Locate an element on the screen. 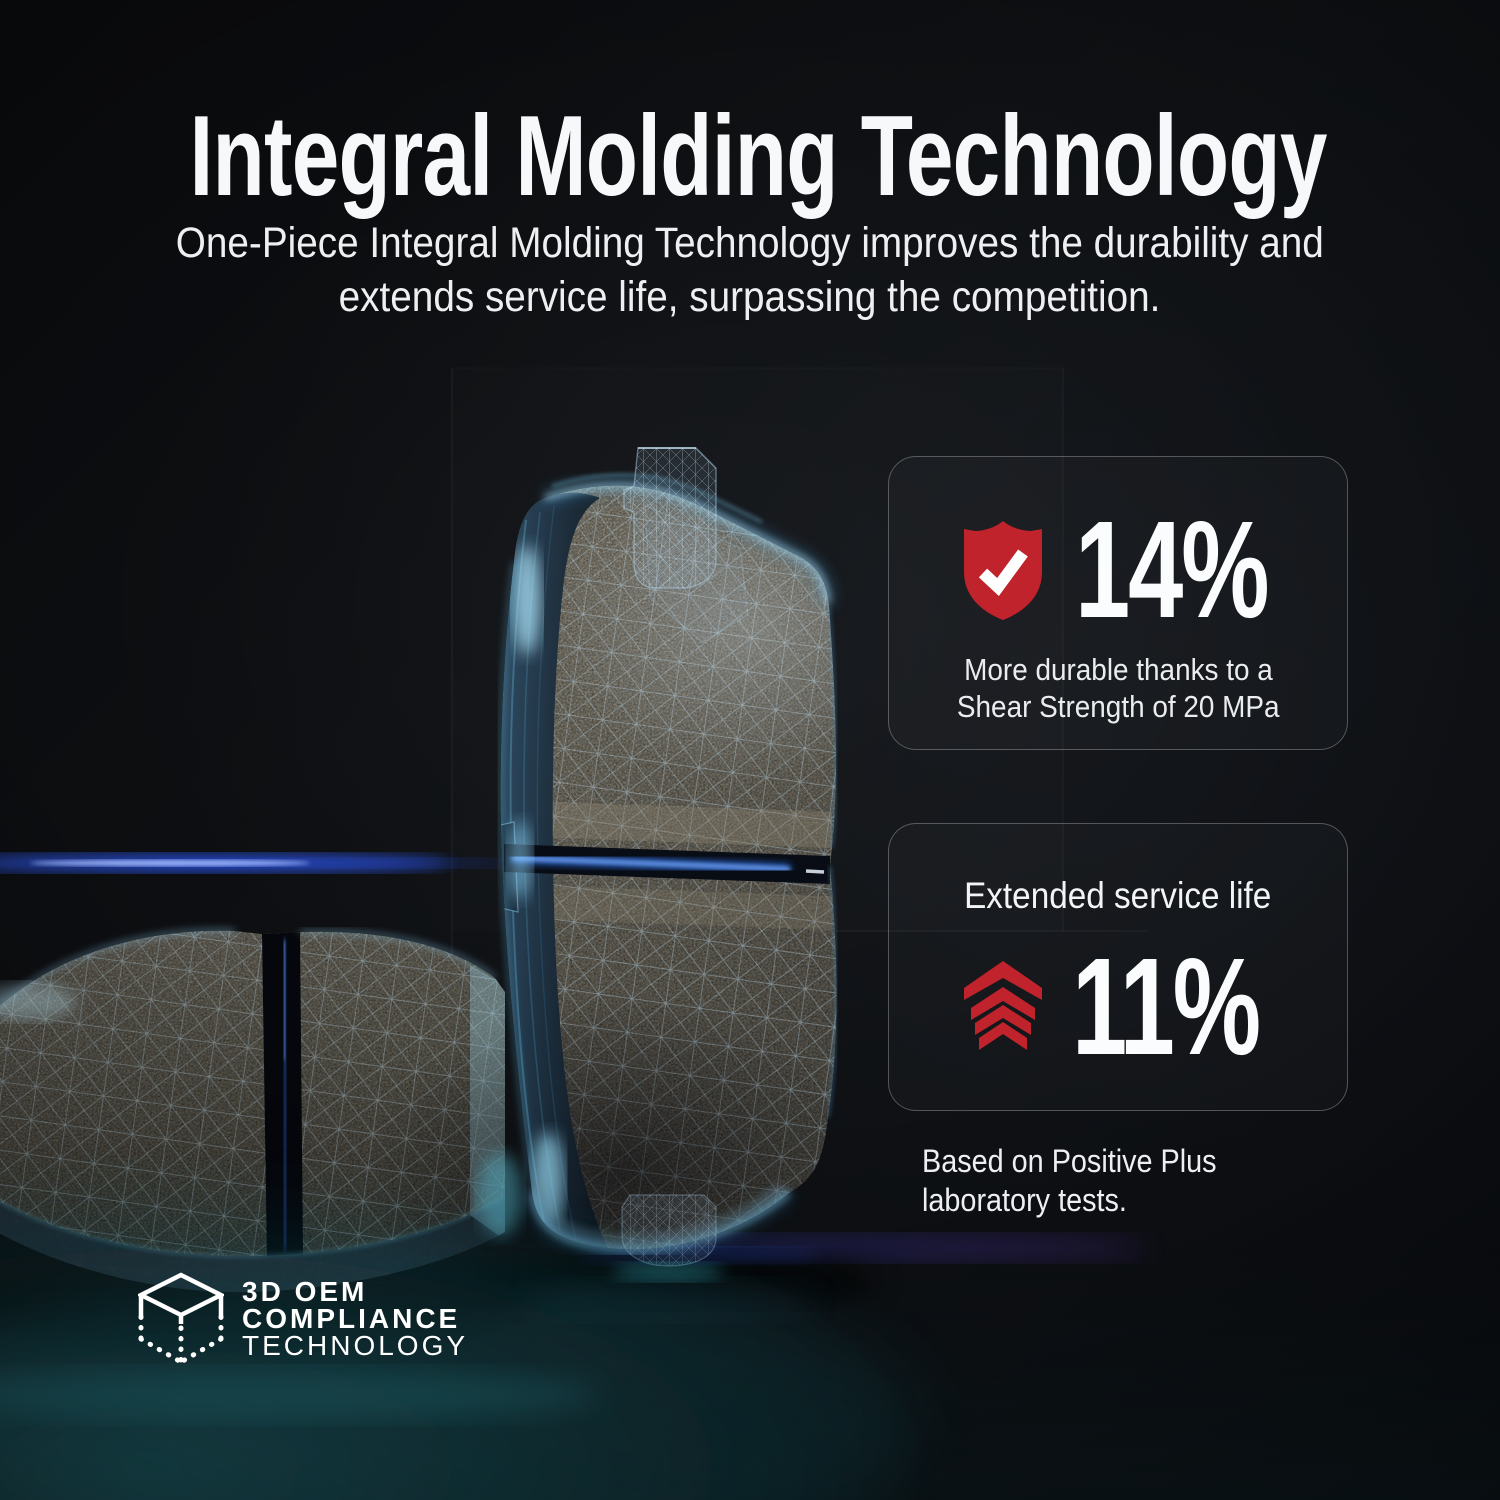  brand-logo-text: 3D OEM COMPLIANCE TECHNOLOGY is located at coordinates (355, 1318).